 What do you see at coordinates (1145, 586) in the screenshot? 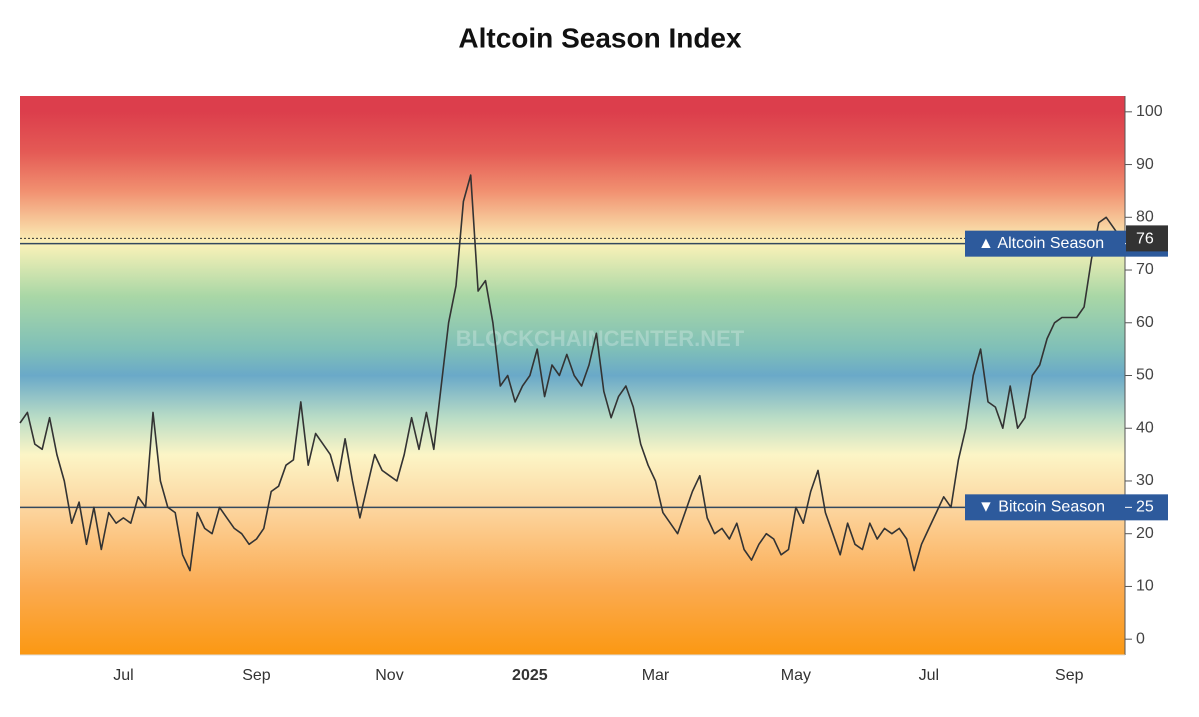
I see `y-tick-label: 10` at bounding box center [1145, 586].